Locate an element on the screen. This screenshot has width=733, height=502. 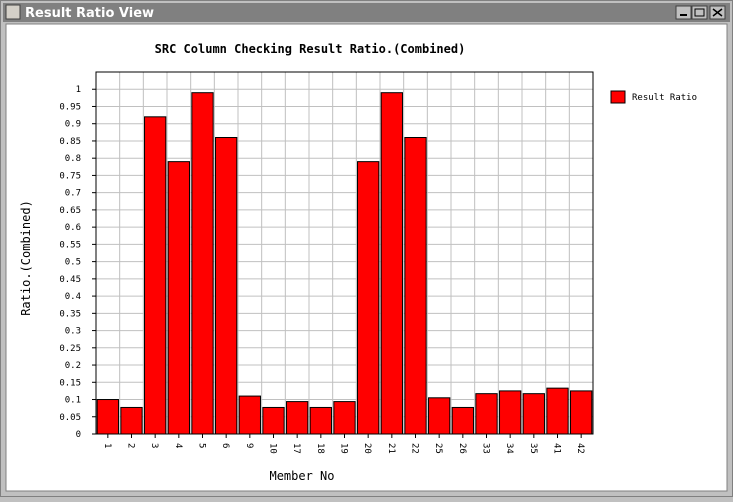
x-axis-label: Member No is located at coordinates (301, 476).